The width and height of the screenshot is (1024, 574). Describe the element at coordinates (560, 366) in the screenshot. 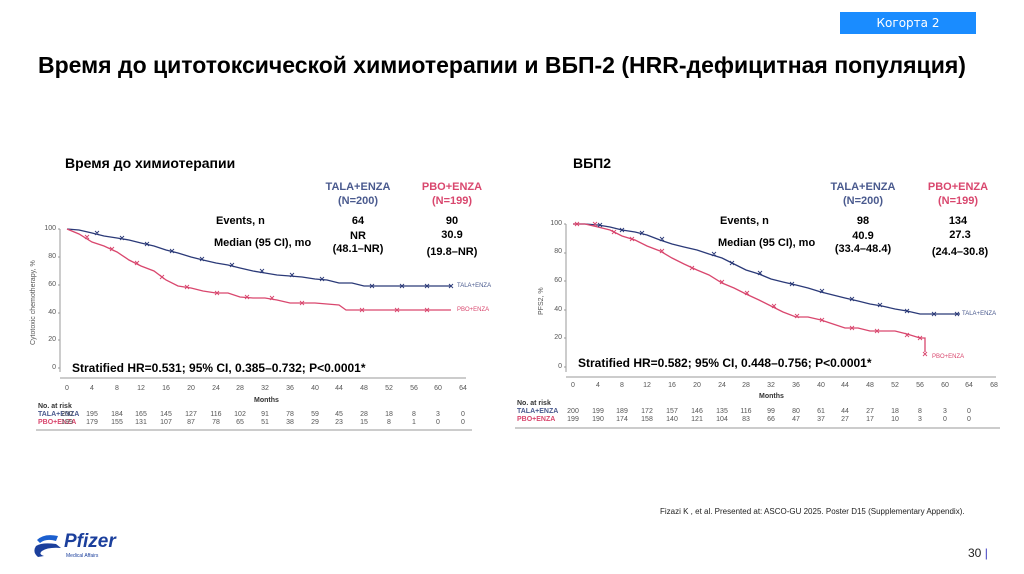

I see `right-ytick-0: 0` at that location.